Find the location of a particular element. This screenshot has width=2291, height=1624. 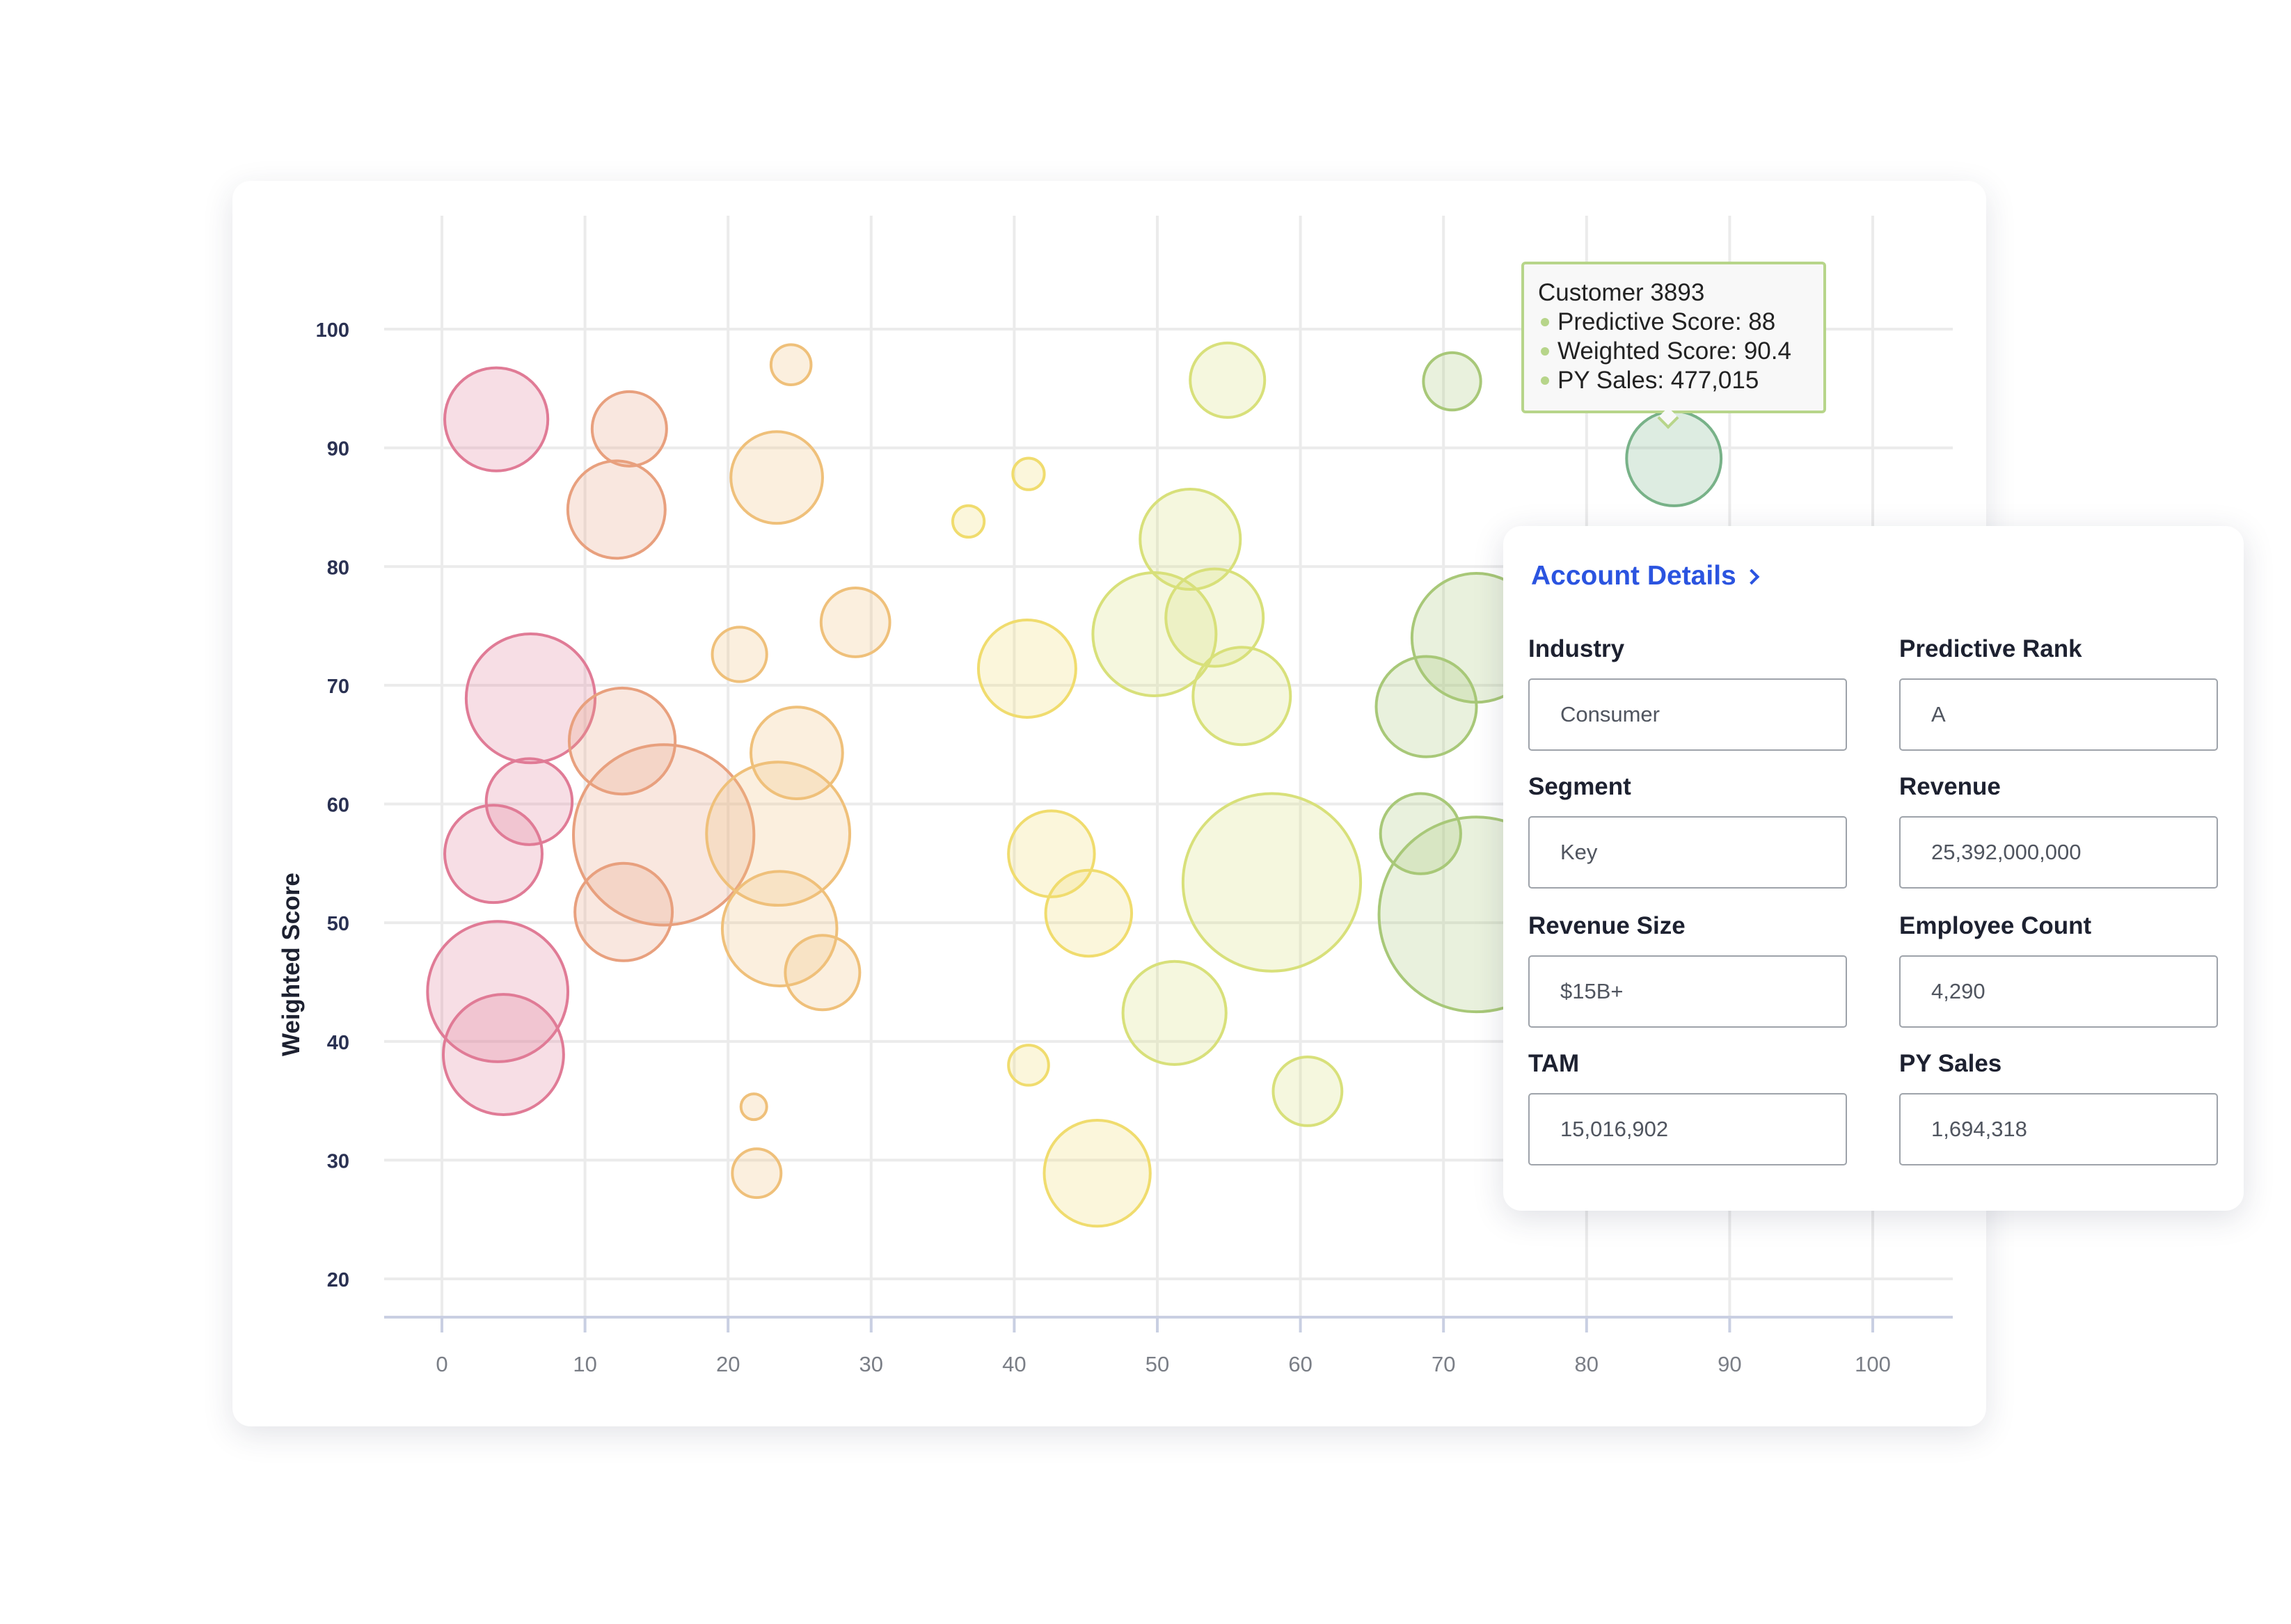

x-tick-label: 100 is located at coordinates (1873, 1364).